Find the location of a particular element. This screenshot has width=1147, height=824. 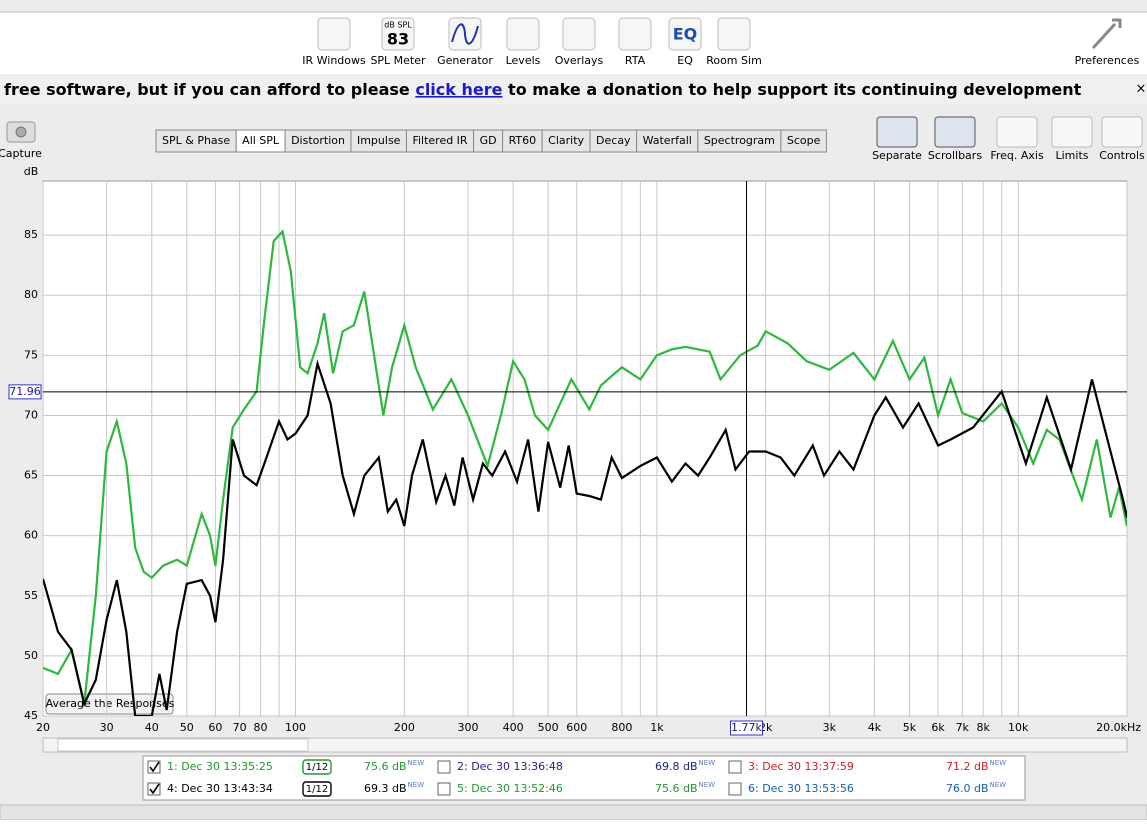

x-tick-label: 800 is located at coordinates (621, 727).